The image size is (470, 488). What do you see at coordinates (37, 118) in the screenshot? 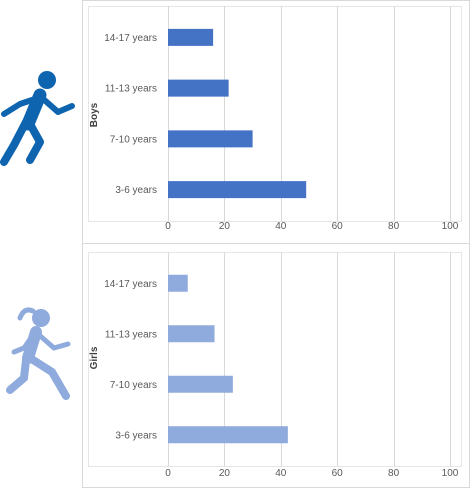
I see `running-boy-icon` at bounding box center [37, 118].